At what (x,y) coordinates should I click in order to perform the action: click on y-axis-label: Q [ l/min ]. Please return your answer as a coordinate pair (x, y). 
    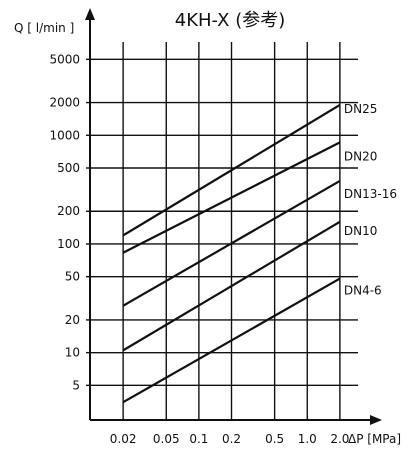
    Looking at the image, I should click on (44, 28).